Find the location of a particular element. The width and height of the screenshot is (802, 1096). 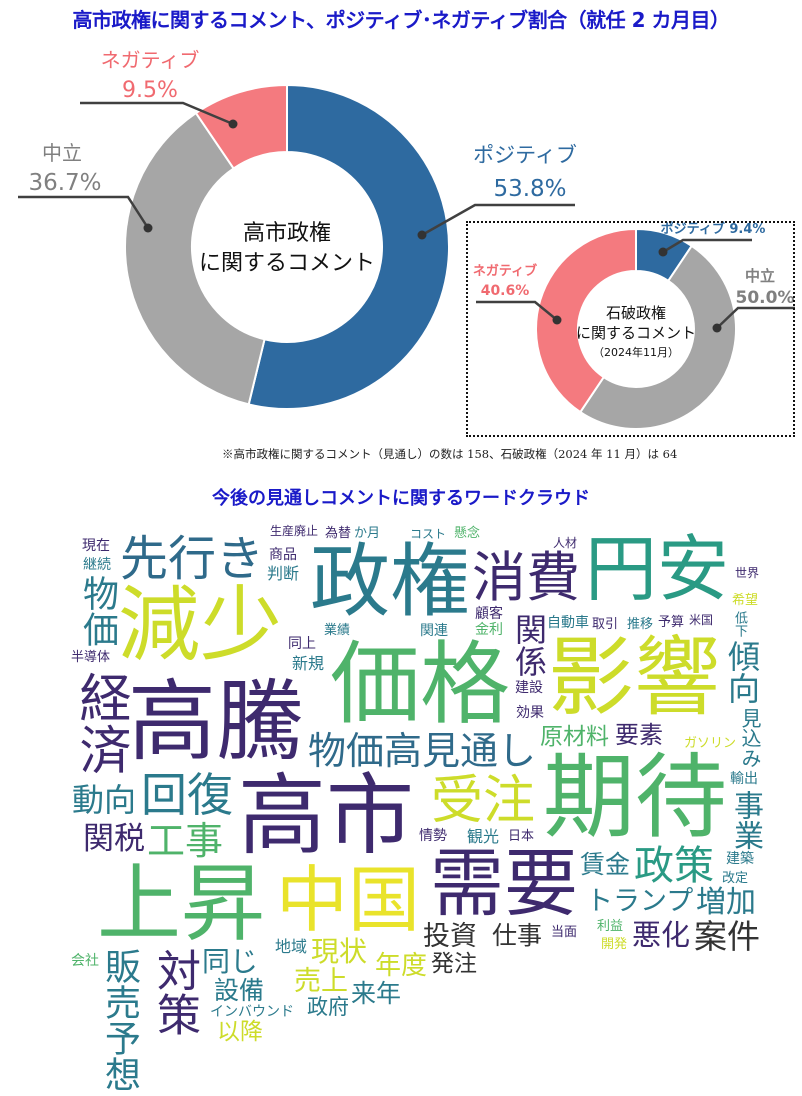

wordcloud-word: 売上 is located at coordinates (321, 981).